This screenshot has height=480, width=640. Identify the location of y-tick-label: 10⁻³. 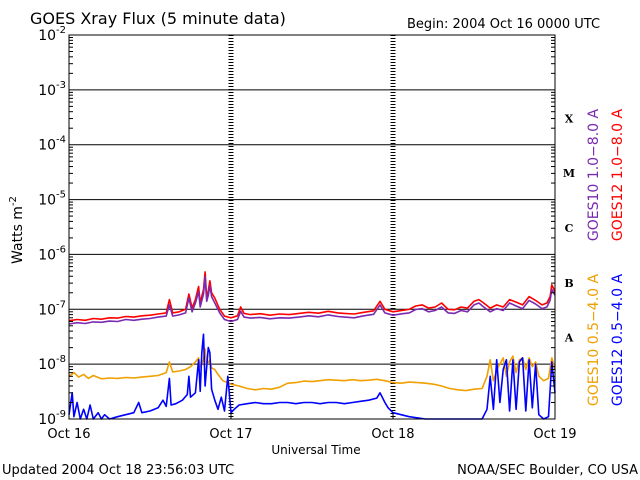
(52, 89).